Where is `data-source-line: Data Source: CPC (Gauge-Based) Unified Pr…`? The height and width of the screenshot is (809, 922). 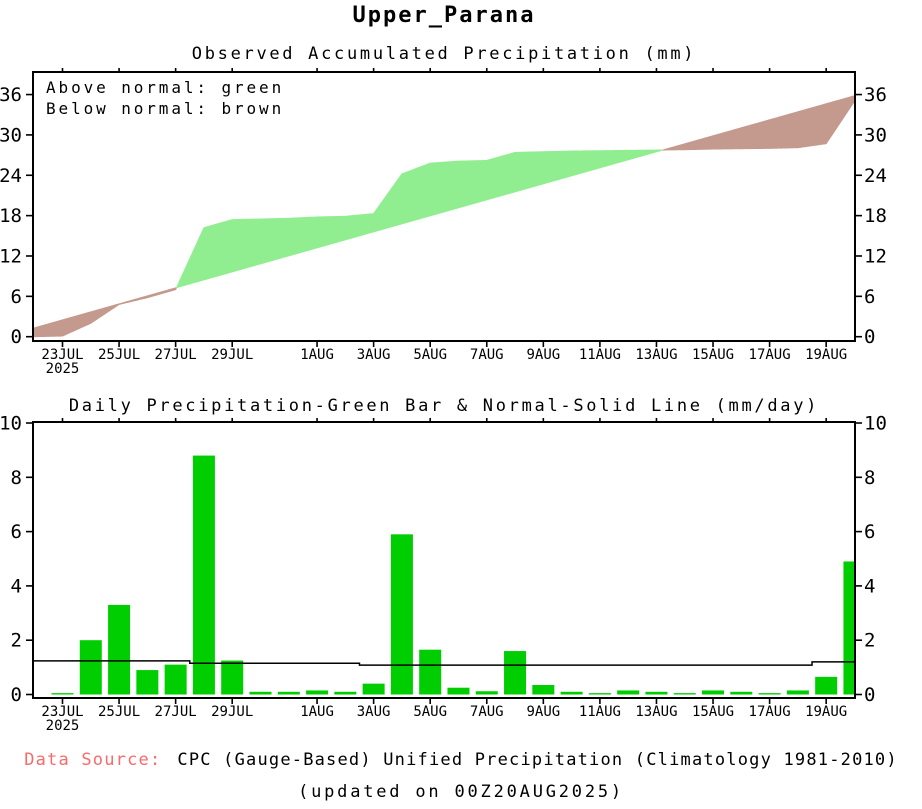
data-source-line: Data Source: CPC (Gauge-Based) Unified Pr… is located at coordinates (461, 760).